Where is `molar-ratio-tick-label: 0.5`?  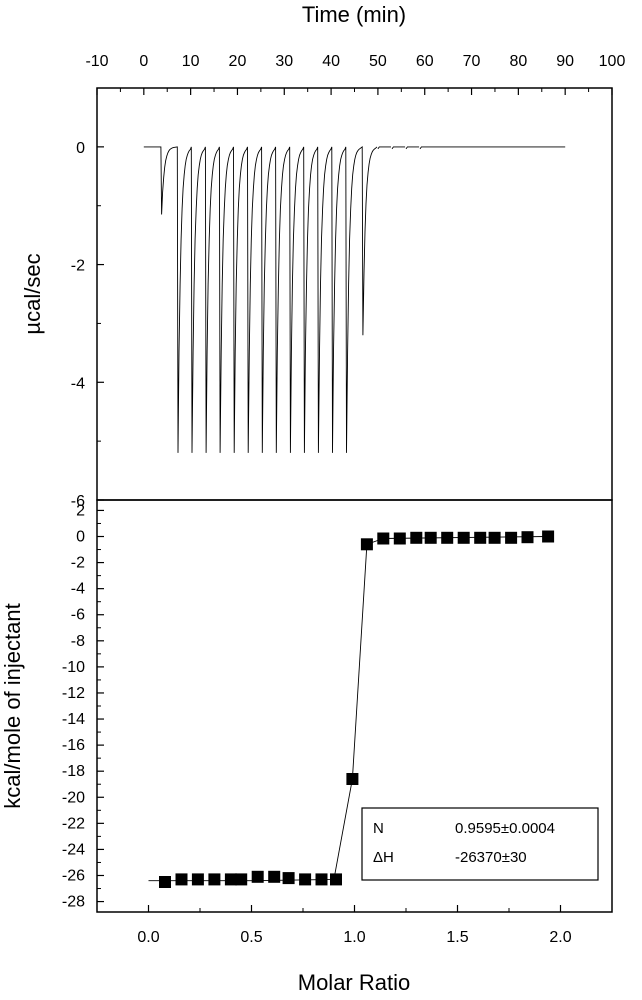
molar-ratio-tick-label: 0.5 is located at coordinates (251, 937).